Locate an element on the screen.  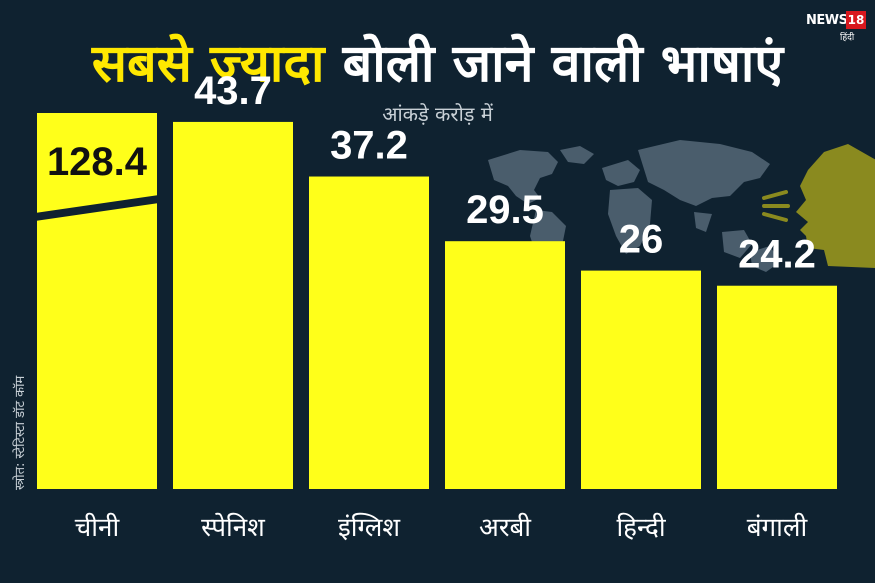
category-label: अरबी is located at coordinates (505, 527).